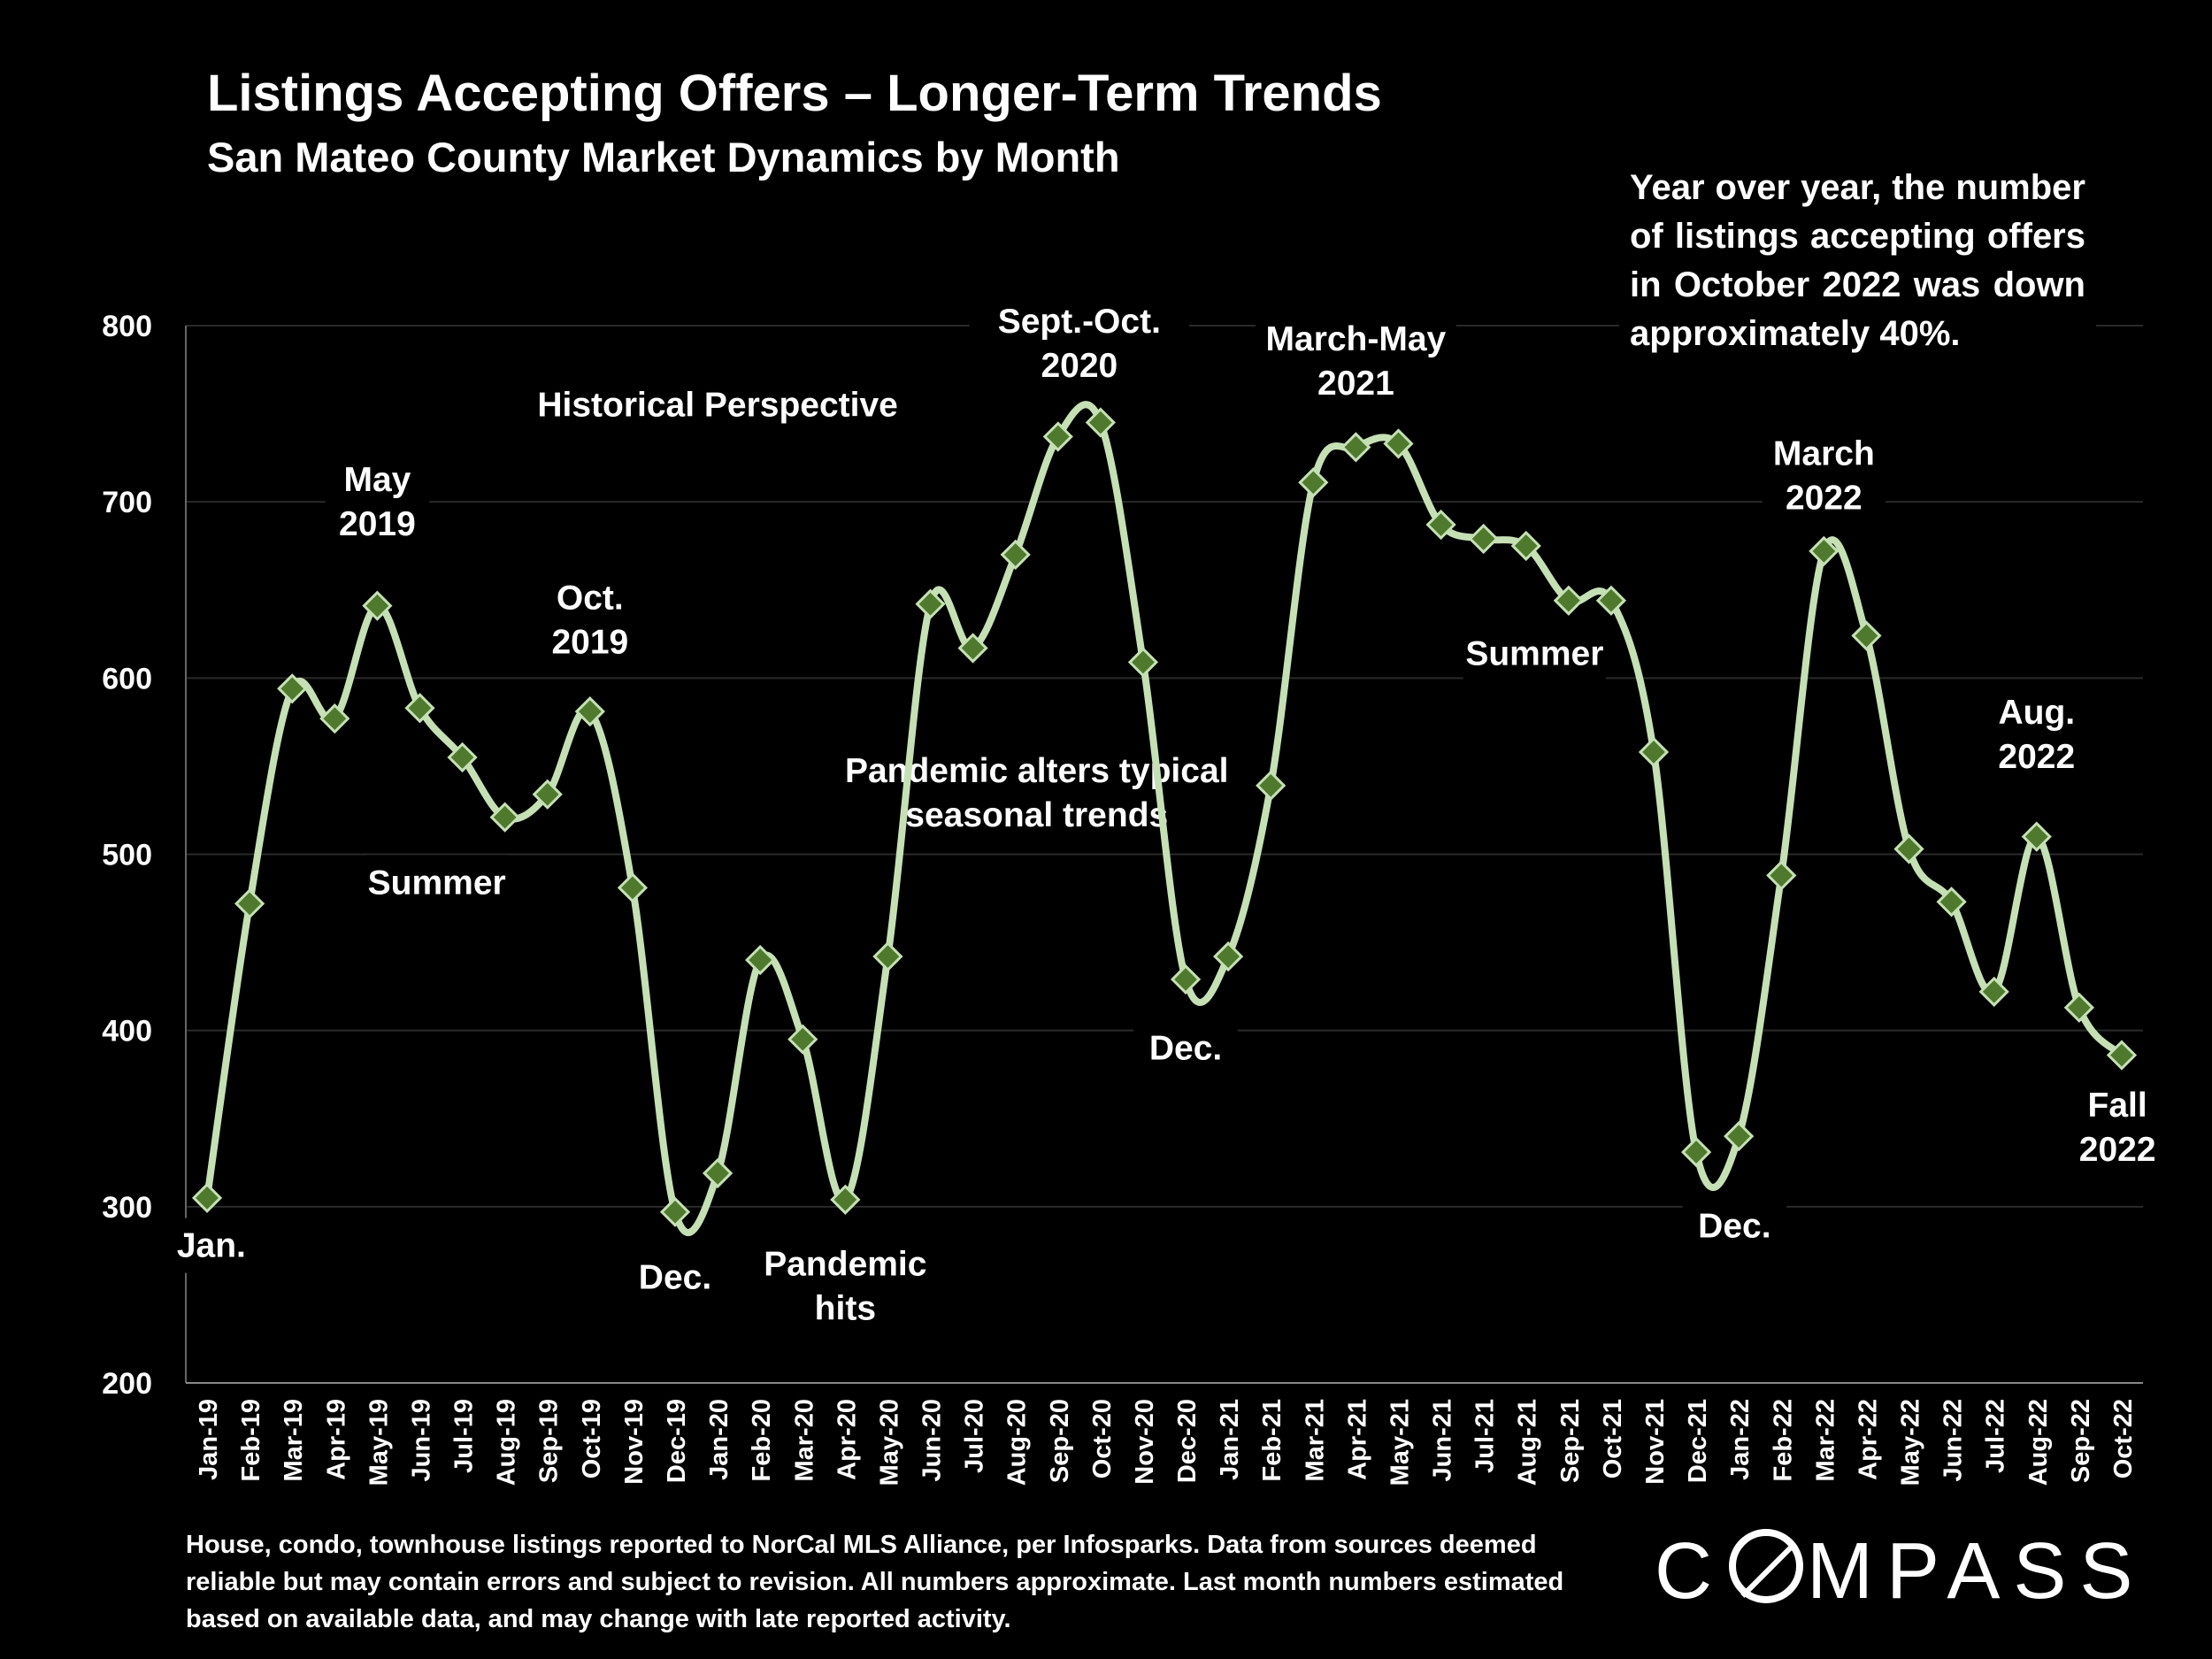  I want to click on x-tick-label: Mar-20, so click(804, 1441).